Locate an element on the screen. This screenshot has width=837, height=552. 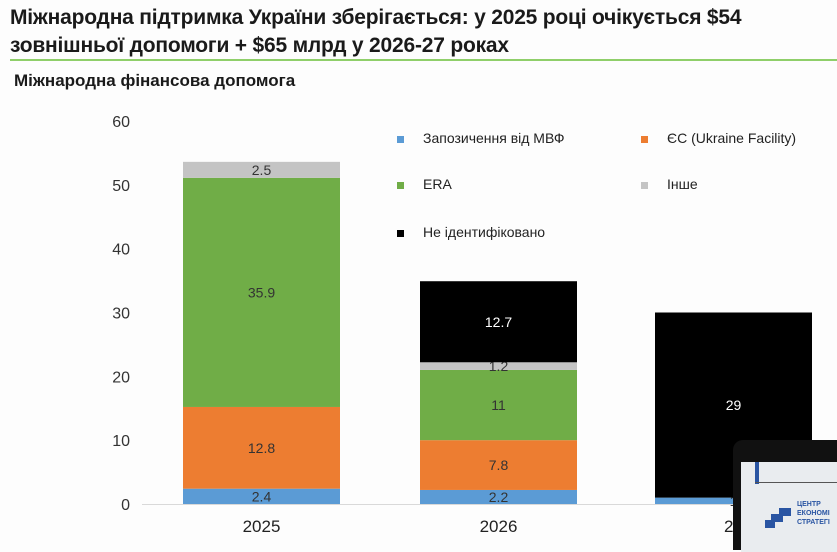
data-label: 2.2 is located at coordinates (499, 497).